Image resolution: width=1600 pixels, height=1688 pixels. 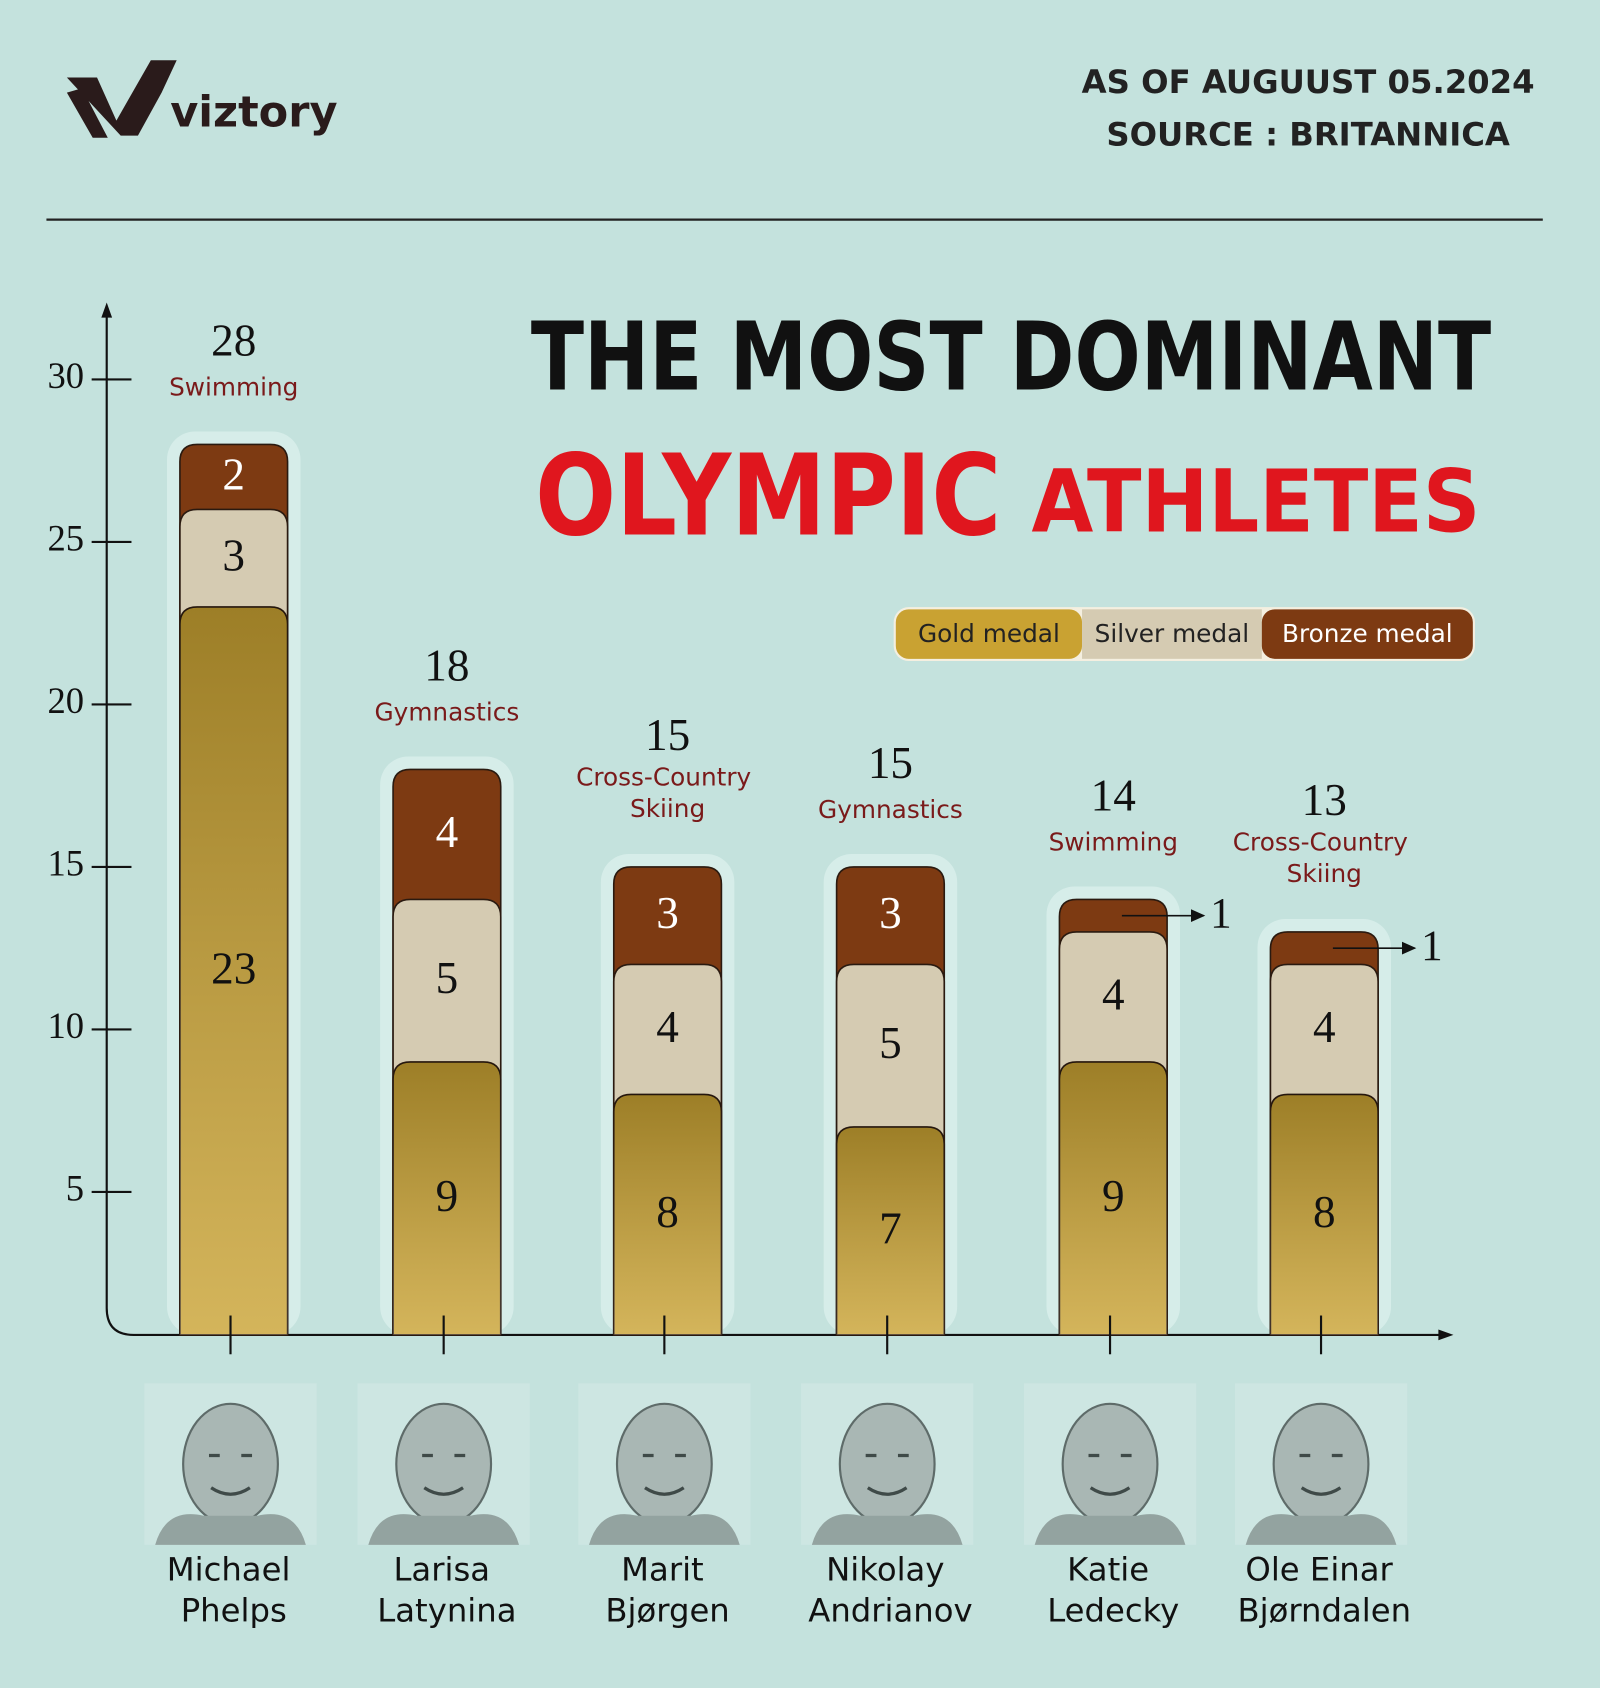 What do you see at coordinates (1308, 135) in the screenshot?
I see `source: SOURCE : BRITANNICA` at bounding box center [1308, 135].